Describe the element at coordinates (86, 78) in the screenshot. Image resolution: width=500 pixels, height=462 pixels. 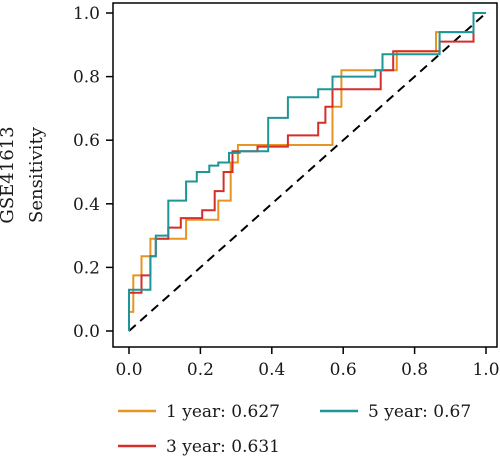
I see `y-tick-label: 0.8` at that location.